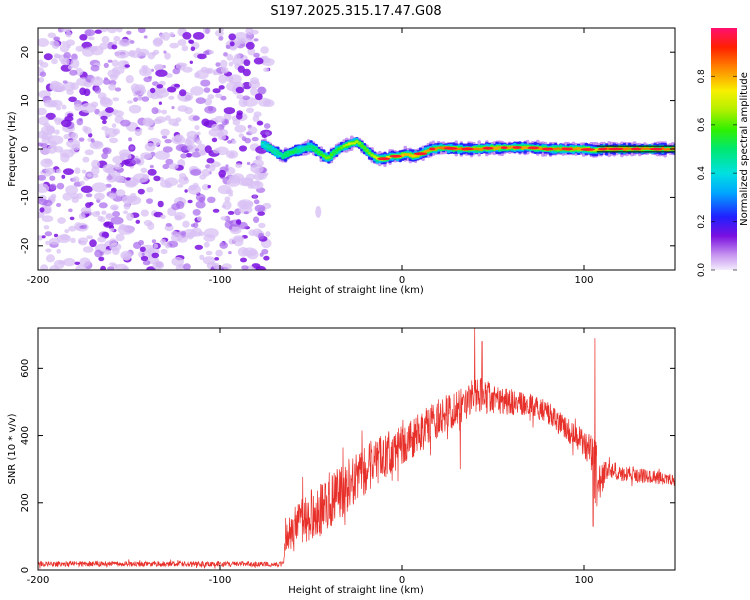 The image size is (750, 600). What do you see at coordinates (220, 280) in the screenshot?
I see `x-tick-label: -100` at bounding box center [220, 280].